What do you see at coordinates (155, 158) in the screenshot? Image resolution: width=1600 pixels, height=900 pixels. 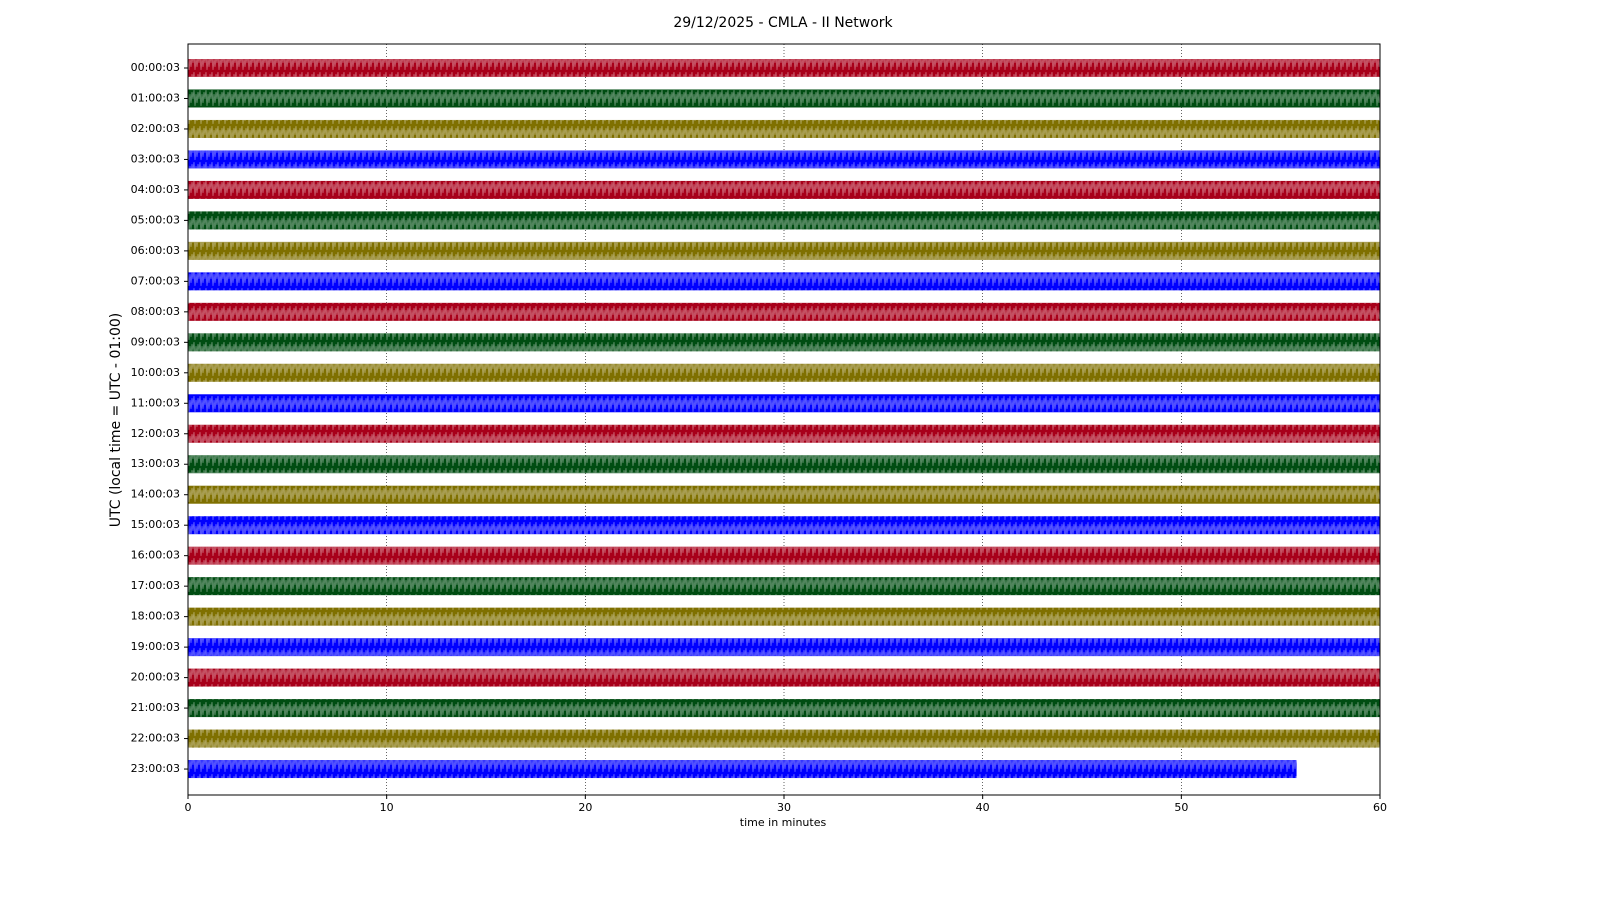 I see `y-tick-label: 03:00:03` at bounding box center [155, 158].